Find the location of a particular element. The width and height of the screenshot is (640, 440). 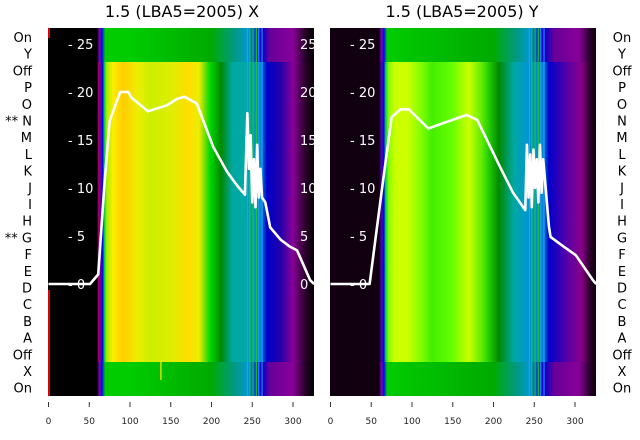

row-label-right: P is located at coordinates (622, 88).